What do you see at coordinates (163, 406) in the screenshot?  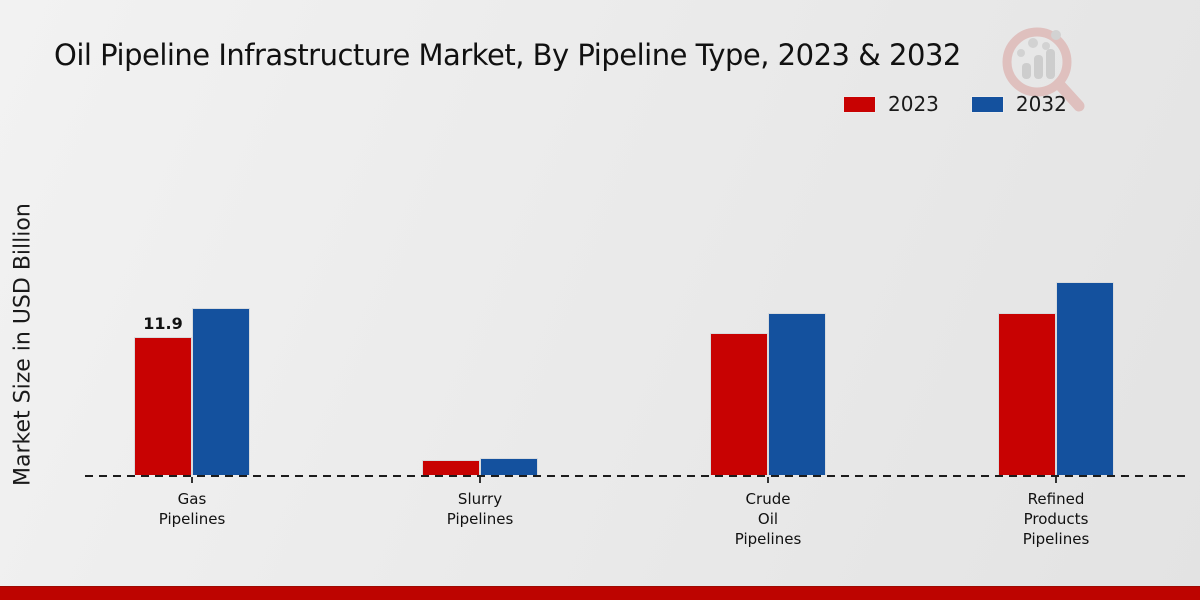 I see `bar-2023-gas-pipelines` at bounding box center [163, 406].